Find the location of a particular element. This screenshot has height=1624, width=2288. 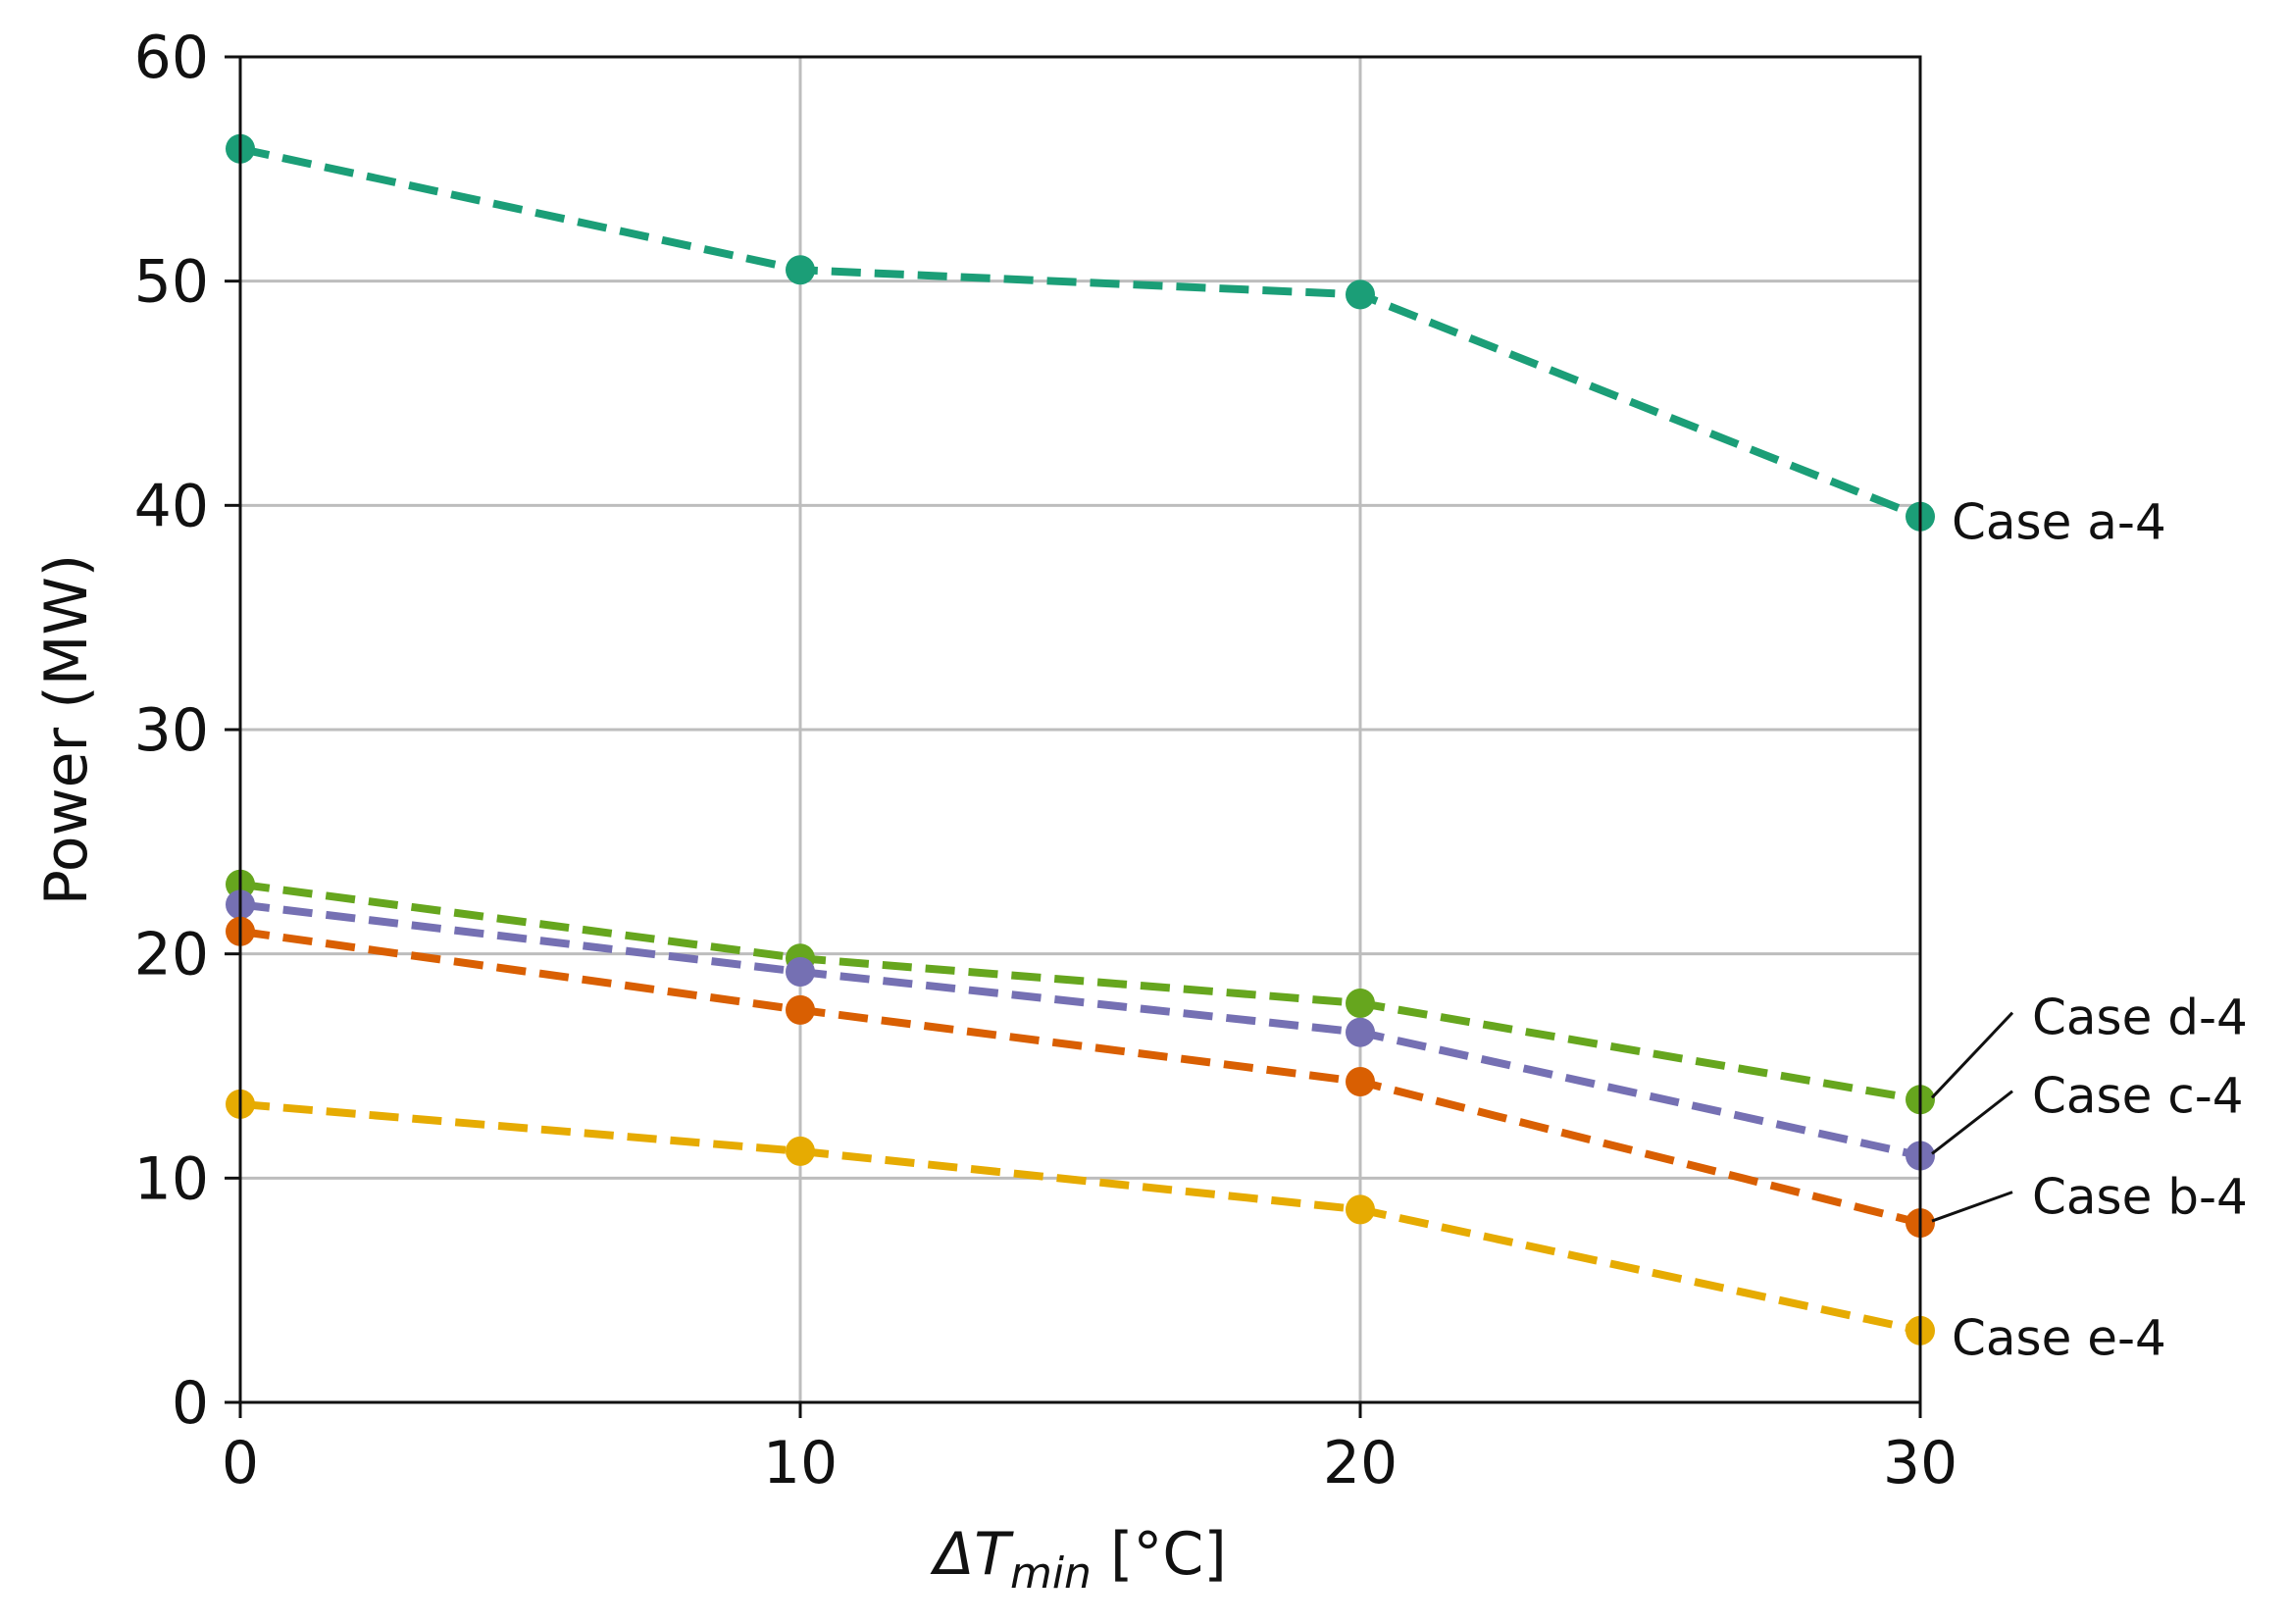

x-tick-label-0: 0 is located at coordinates (240, 1463).